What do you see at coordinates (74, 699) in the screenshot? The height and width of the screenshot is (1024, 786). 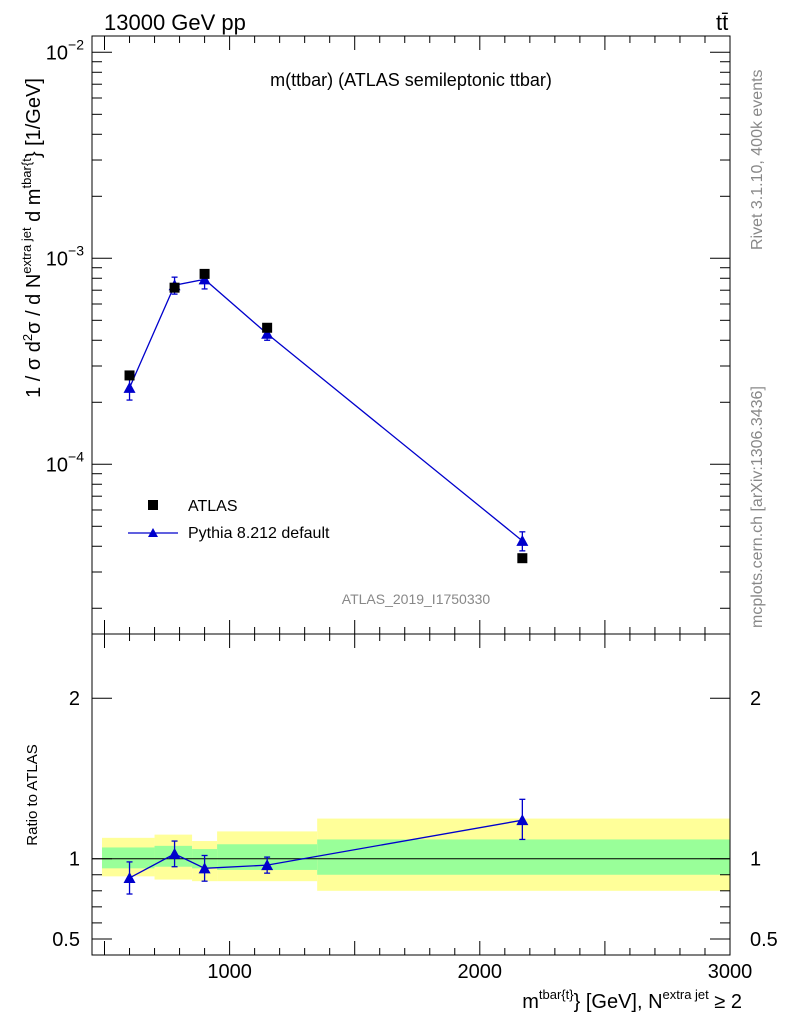 I see `ratio-ytick-label: 2` at bounding box center [74, 699].